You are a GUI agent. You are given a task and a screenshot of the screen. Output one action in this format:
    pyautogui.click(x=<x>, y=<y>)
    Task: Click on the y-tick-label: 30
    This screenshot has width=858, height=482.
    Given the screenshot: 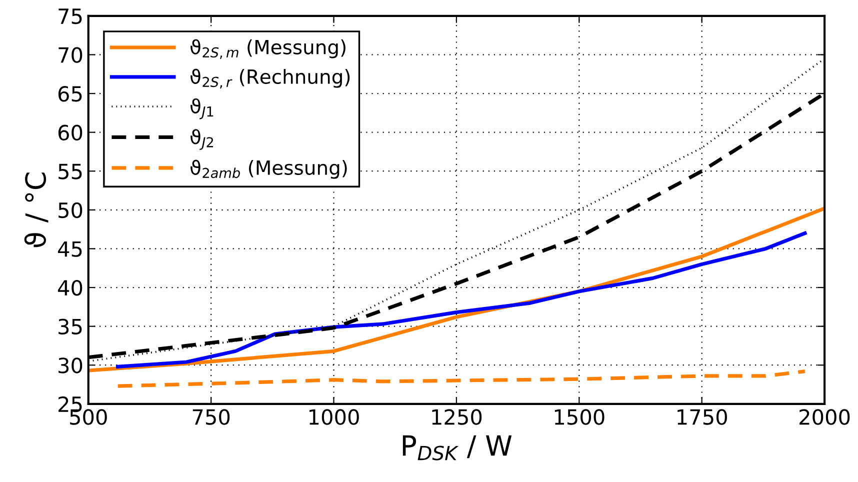 What is the action you would take?
    pyautogui.click(x=70, y=366)
    